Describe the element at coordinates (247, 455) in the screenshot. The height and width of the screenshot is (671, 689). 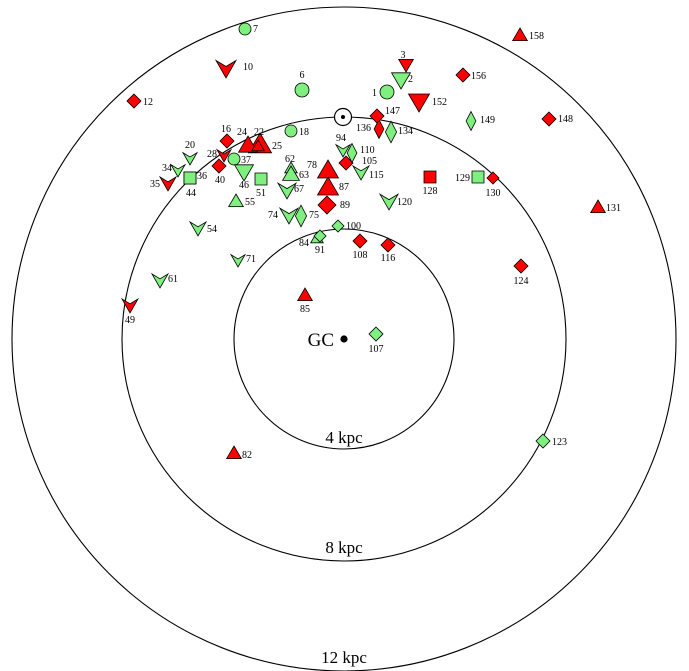
I see `marker-label-82: 82` at that location.